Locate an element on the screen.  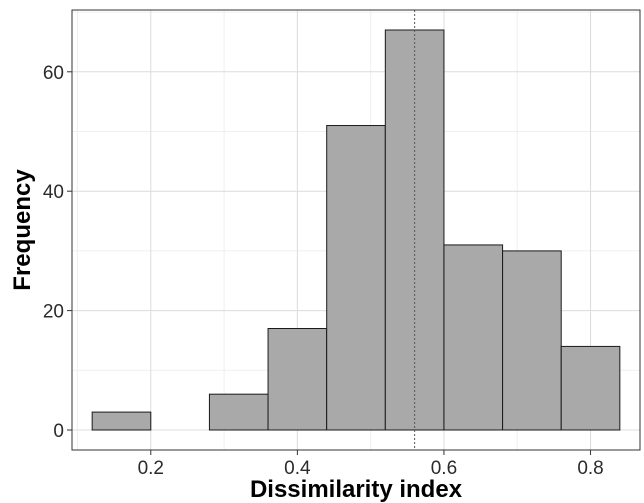
x-tick-label: 0.4 is located at coordinates (297, 468).